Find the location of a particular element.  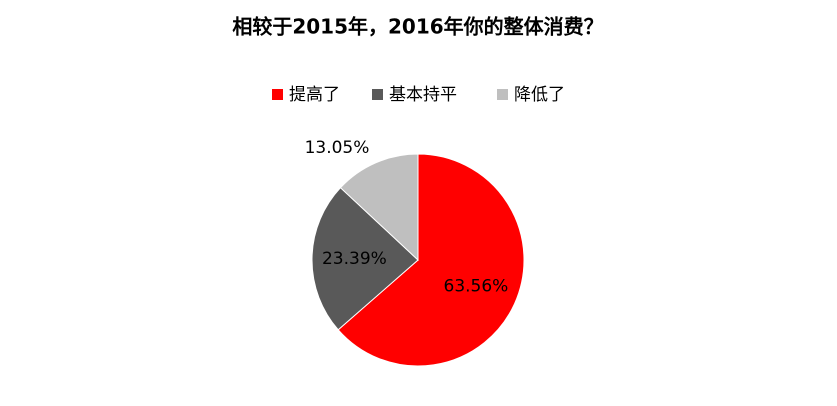

data-label: 13.05% is located at coordinates (337, 148).